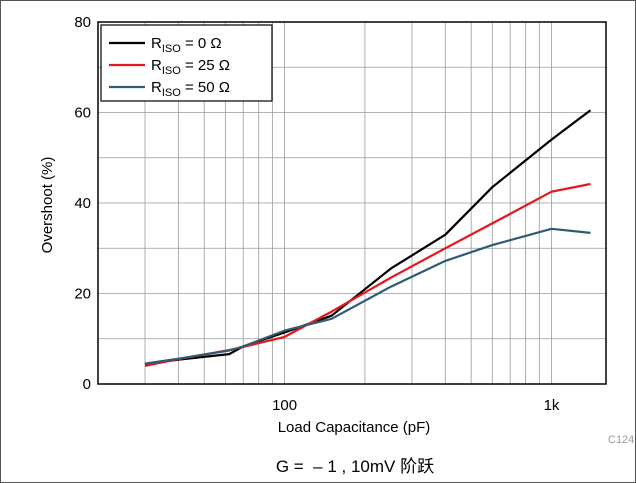 Image resolution: width=636 pixels, height=483 pixels. I want to click on x-tick-label: 100, so click(284, 405).